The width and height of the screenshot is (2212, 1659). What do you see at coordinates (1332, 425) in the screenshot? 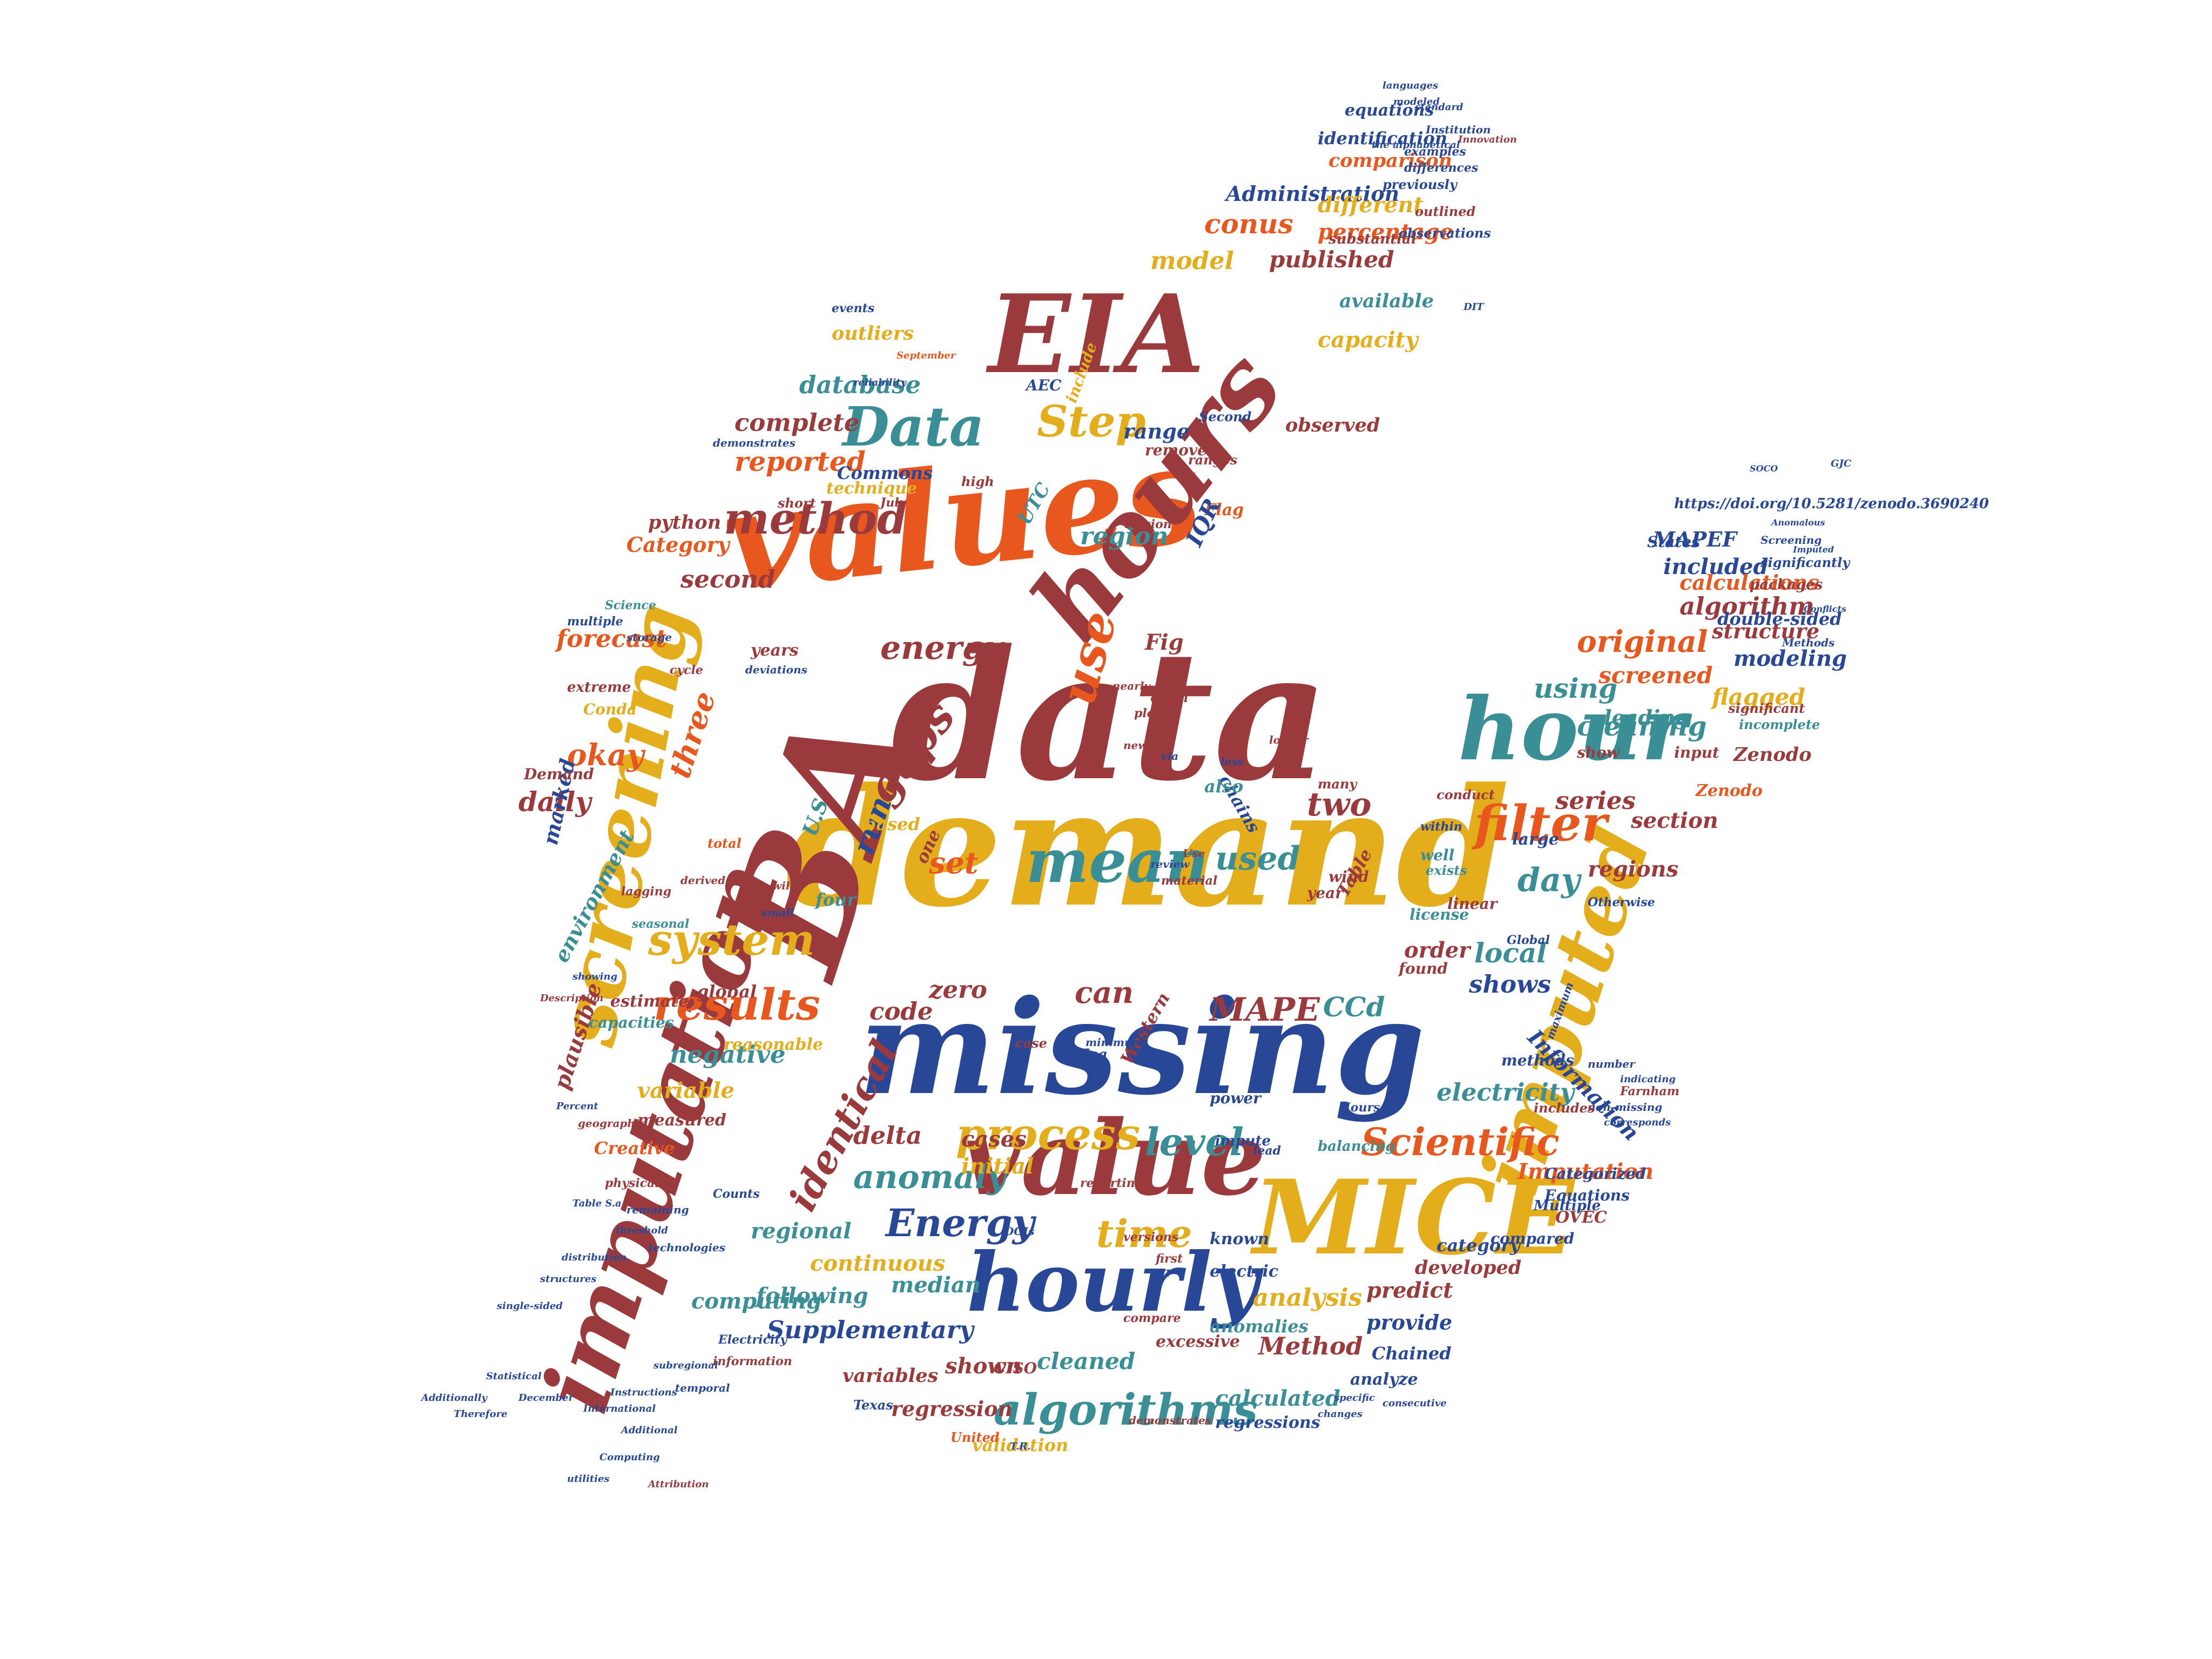
I see `word-observed: observed` at bounding box center [1332, 425].